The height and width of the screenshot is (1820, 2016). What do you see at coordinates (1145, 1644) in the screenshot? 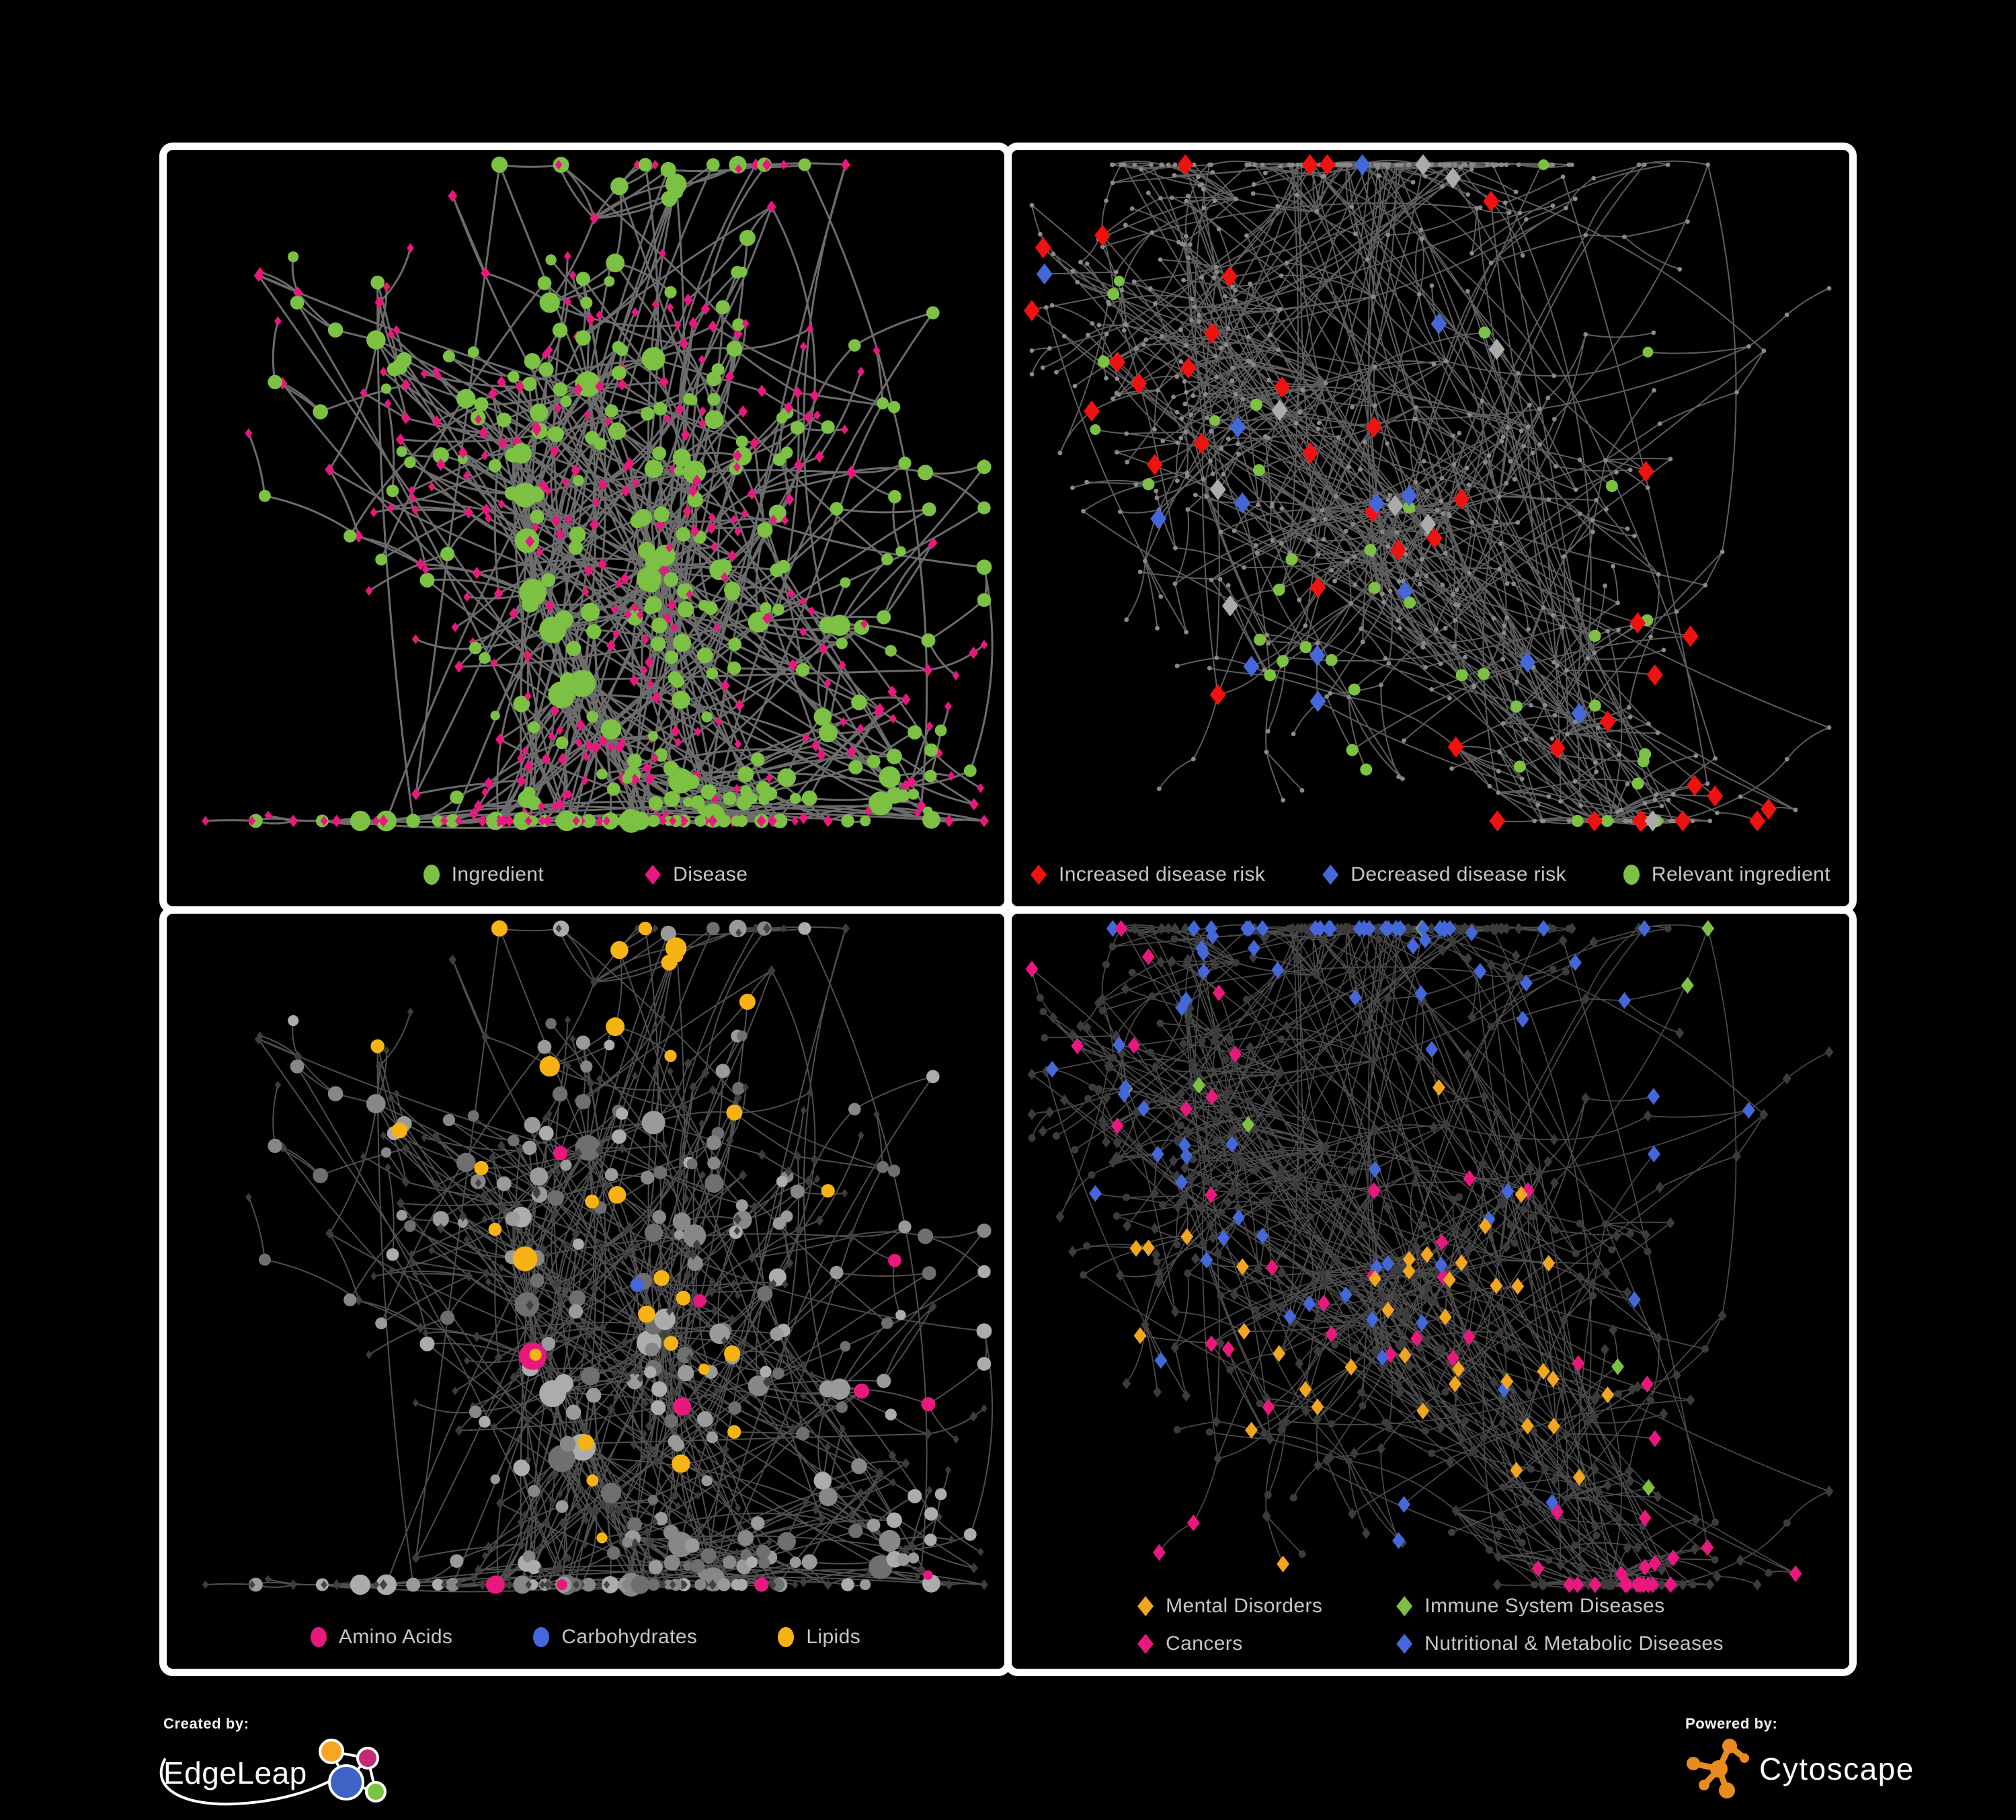
I see `cancers-diamond-swatch-icon` at bounding box center [1145, 1644].